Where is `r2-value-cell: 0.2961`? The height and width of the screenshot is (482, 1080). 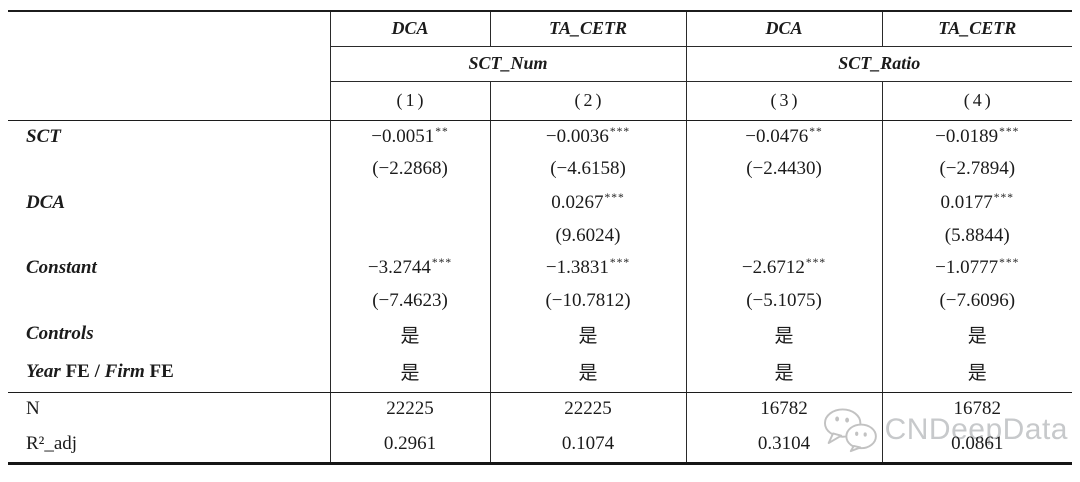
r2-value-cell: 0.2961 is located at coordinates (409, 445).